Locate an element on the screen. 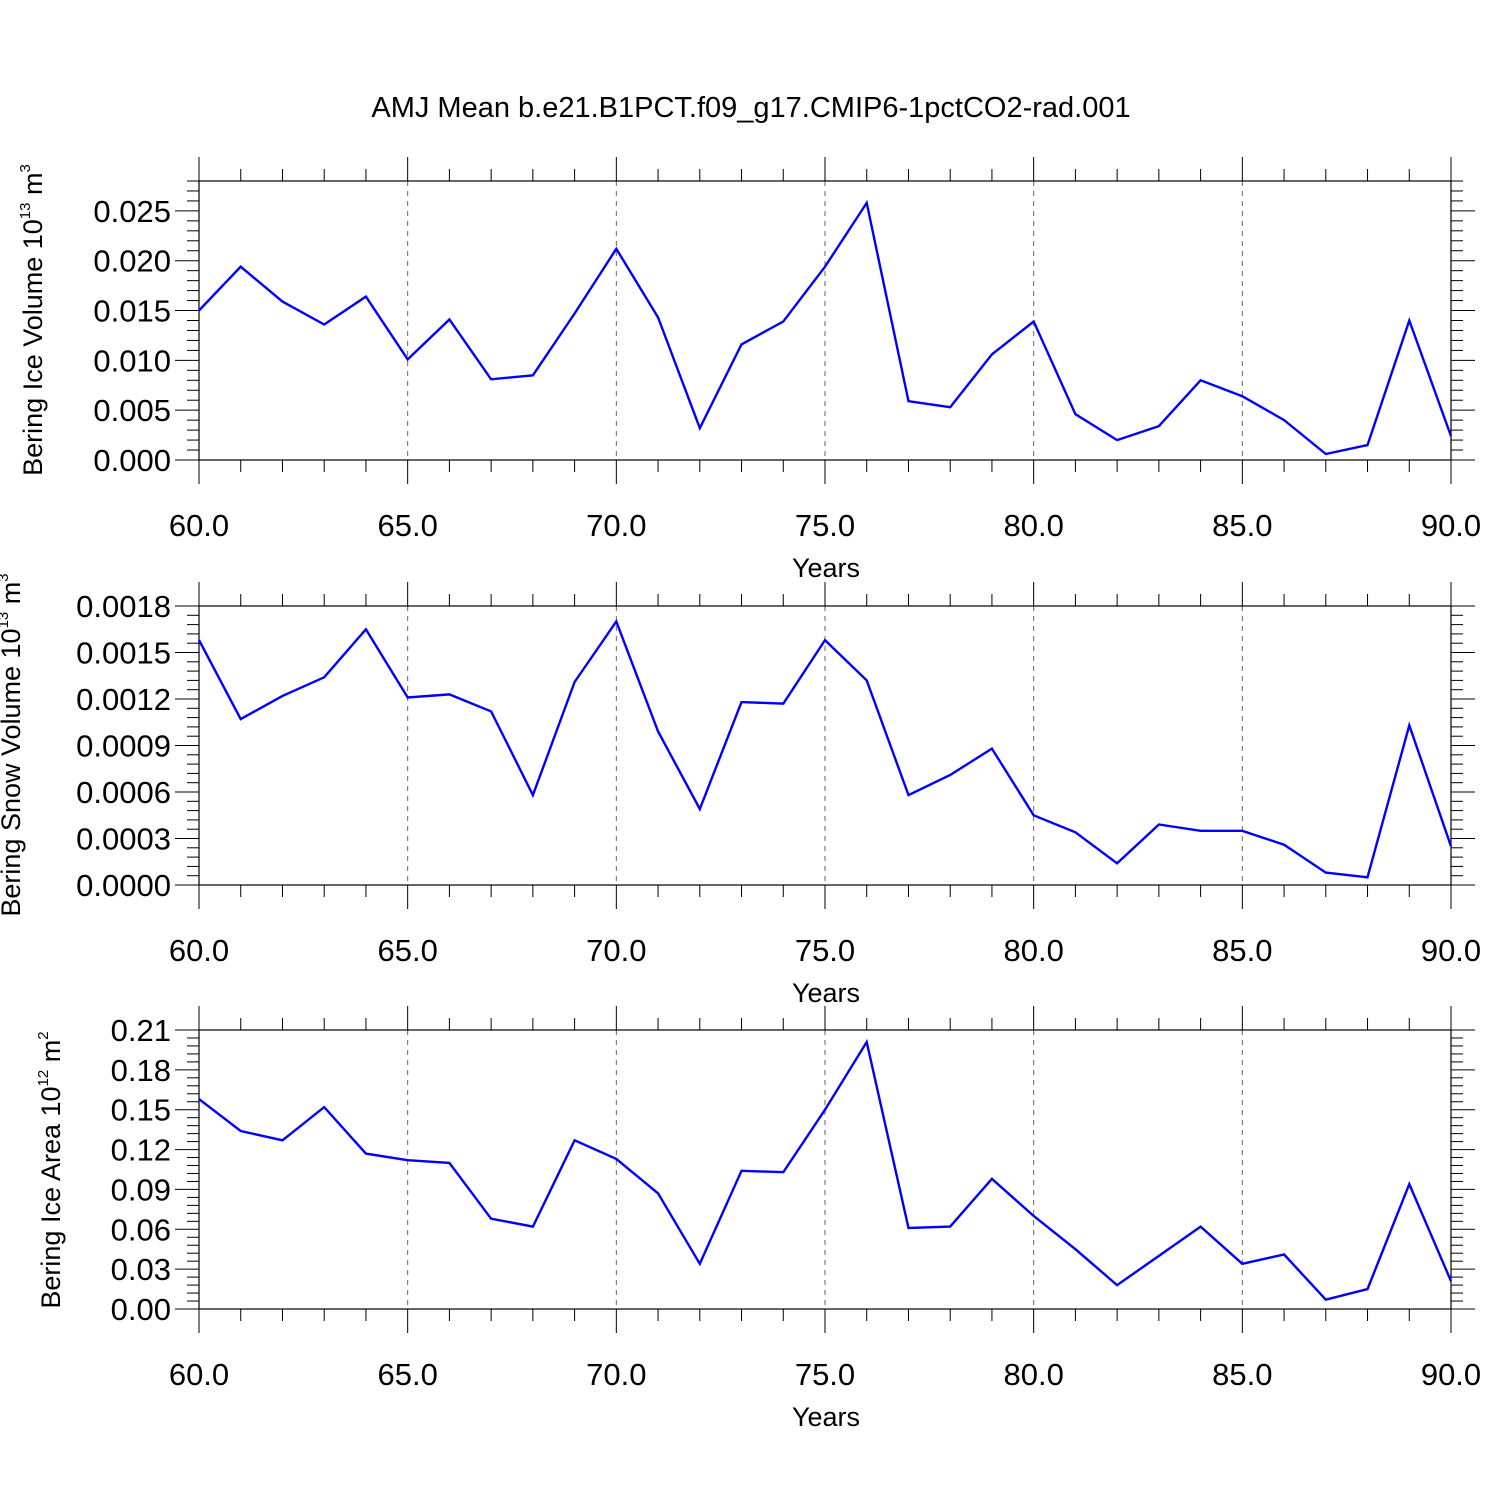 Image resolution: width=1500 pixels, height=1500 pixels. y-tick-label: 0.015 is located at coordinates (132, 311).